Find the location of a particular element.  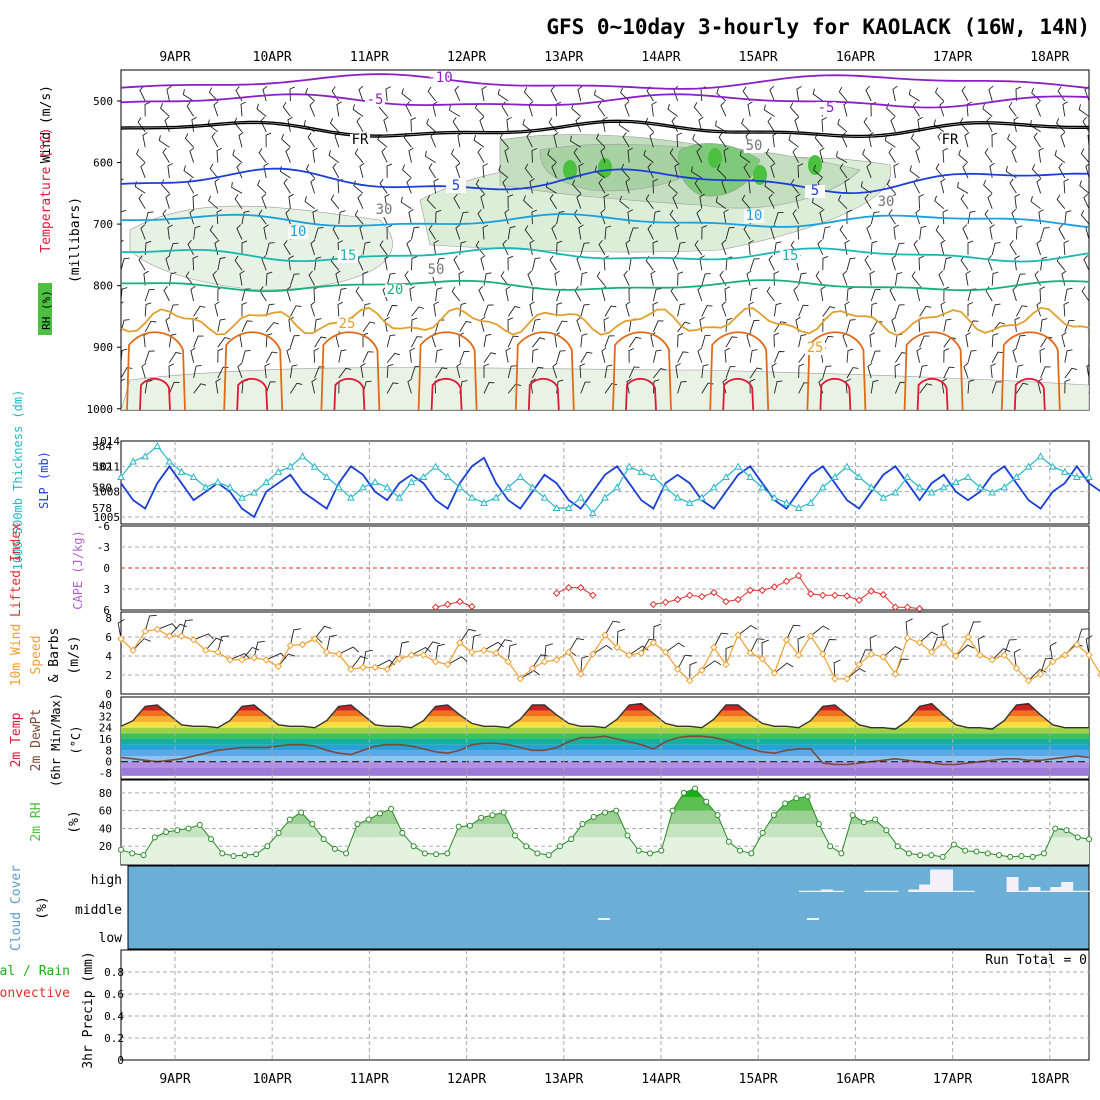

cloud-level-label: middle is located at coordinates (98, 910).